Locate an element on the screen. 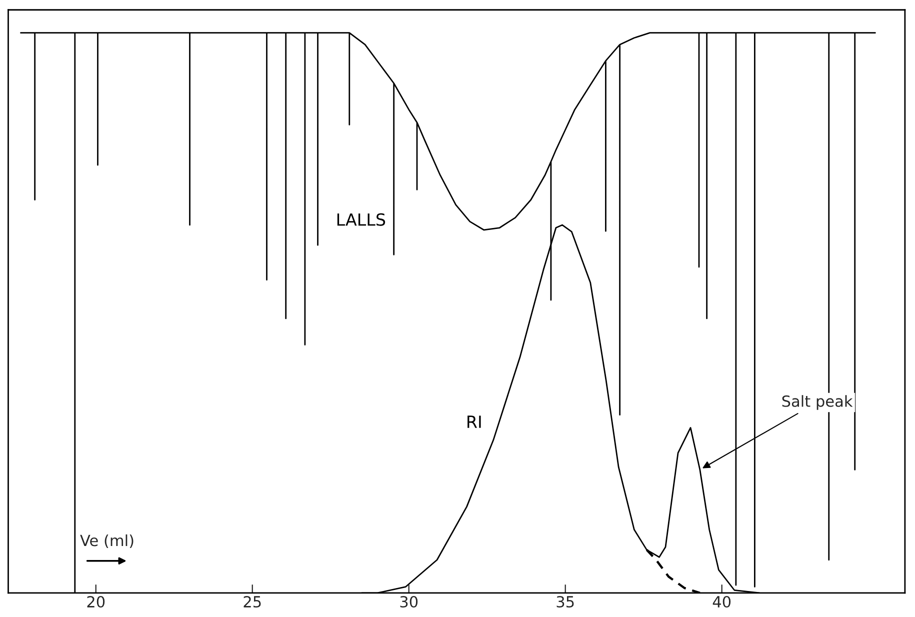 This screenshot has width=915, height=617. x-tick-label: 20 is located at coordinates (96, 602).